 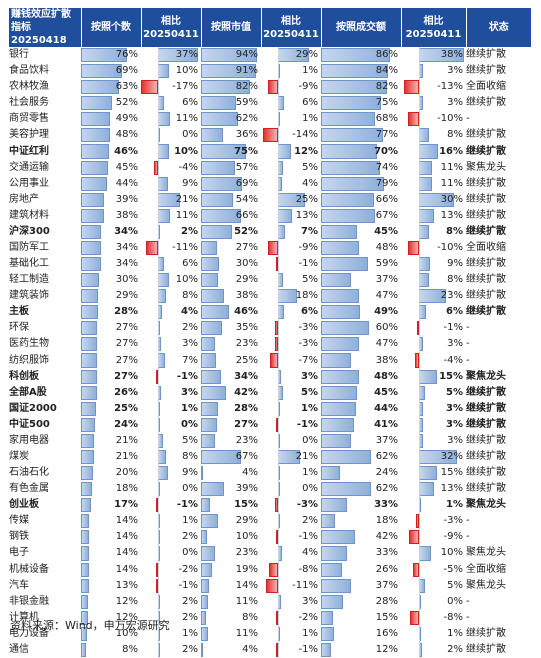 I want to click on value-count: 27%, so click(x=126, y=328).